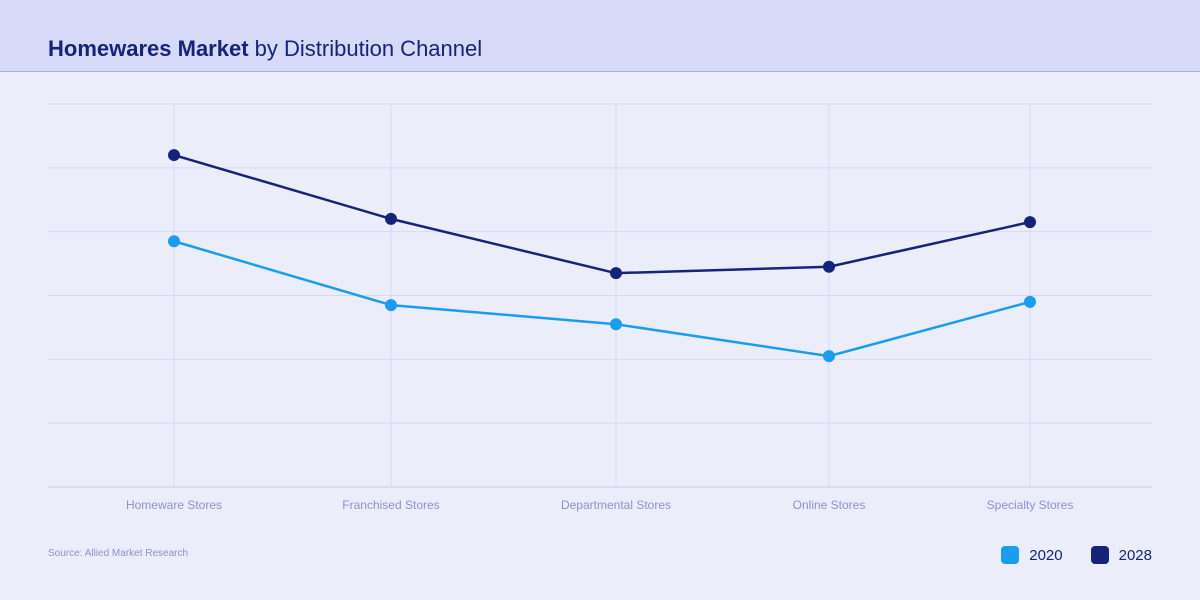 The height and width of the screenshot is (600, 1200). I want to click on legend: 2020 2028, so click(1076, 555).